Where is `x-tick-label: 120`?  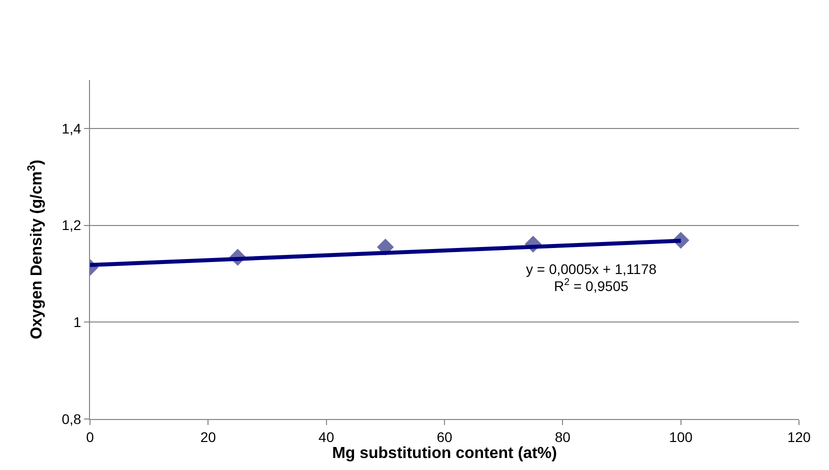 x-tick-label: 120 is located at coordinates (799, 436).